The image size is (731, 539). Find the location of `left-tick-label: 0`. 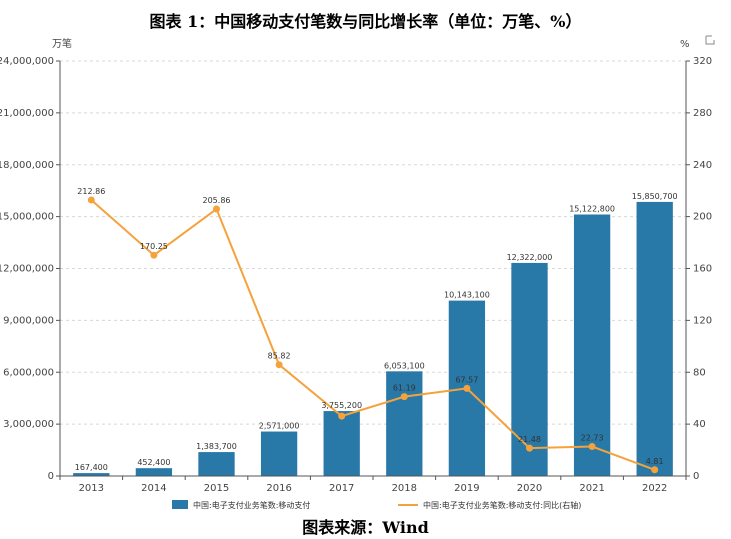

left-tick-label: 0 is located at coordinates (51, 476).